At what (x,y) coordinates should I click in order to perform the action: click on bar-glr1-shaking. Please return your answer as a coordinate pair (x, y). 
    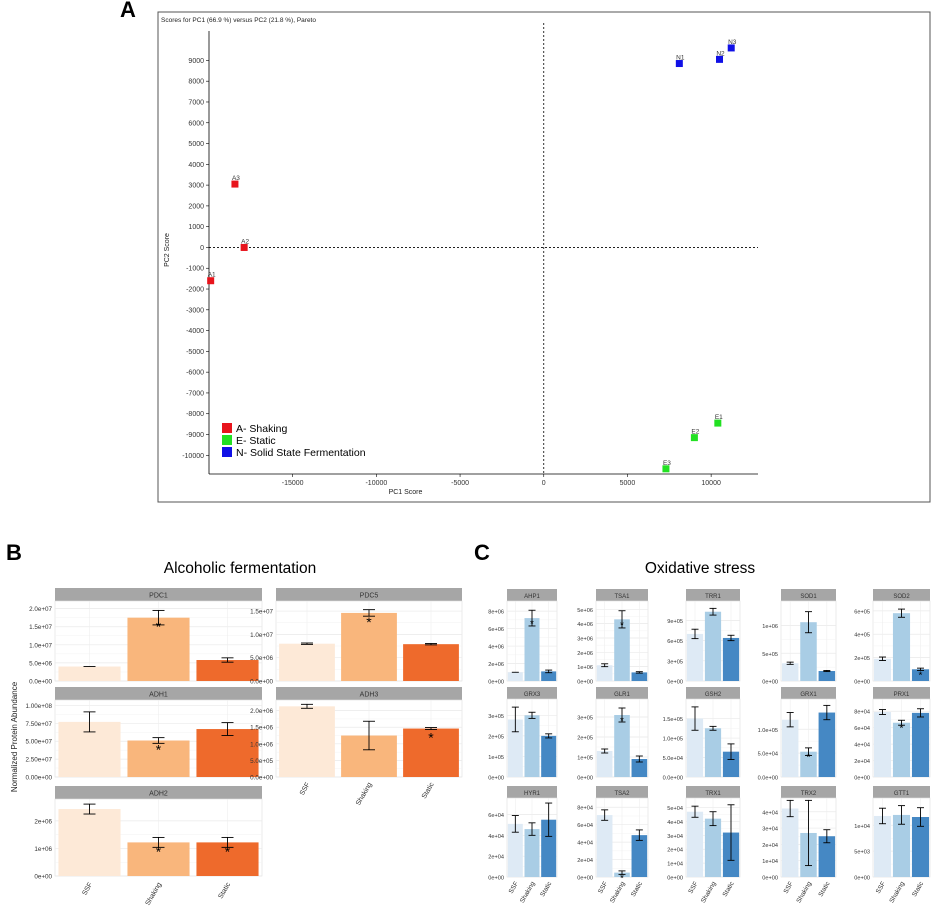
    Looking at the image, I should click on (622, 746).